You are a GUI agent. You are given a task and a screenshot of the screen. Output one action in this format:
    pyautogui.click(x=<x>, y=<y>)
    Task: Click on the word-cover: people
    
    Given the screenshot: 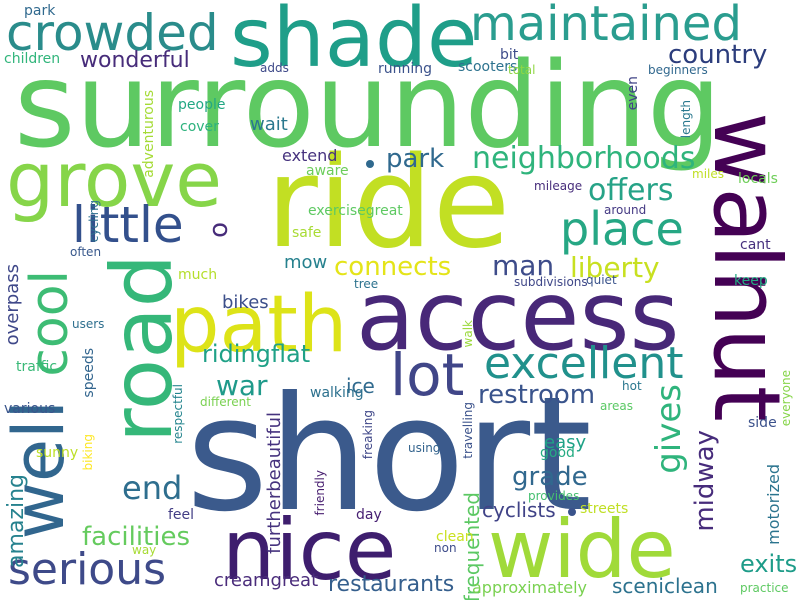 What is the action you would take?
    pyautogui.click(x=202, y=105)
    